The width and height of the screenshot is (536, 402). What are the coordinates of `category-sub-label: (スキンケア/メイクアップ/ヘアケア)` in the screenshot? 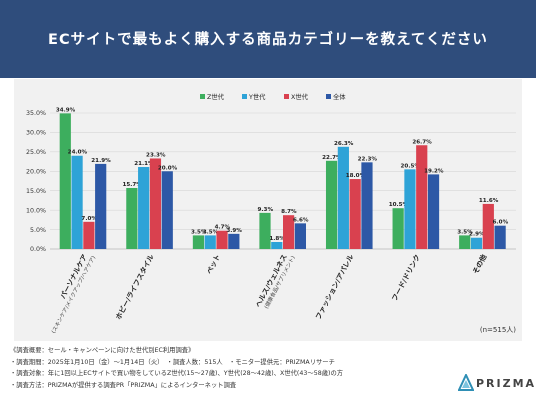 It's located at (73, 295).